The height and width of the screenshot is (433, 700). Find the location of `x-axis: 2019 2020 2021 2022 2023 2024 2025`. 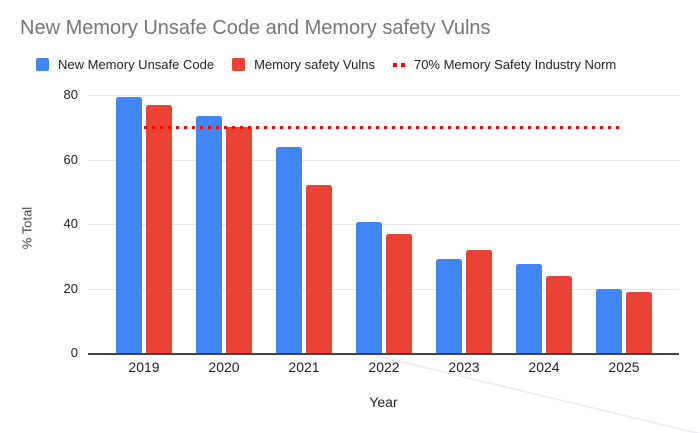

x-axis: 2019 2020 2021 2022 2023 2024 2025 is located at coordinates (383, 367).